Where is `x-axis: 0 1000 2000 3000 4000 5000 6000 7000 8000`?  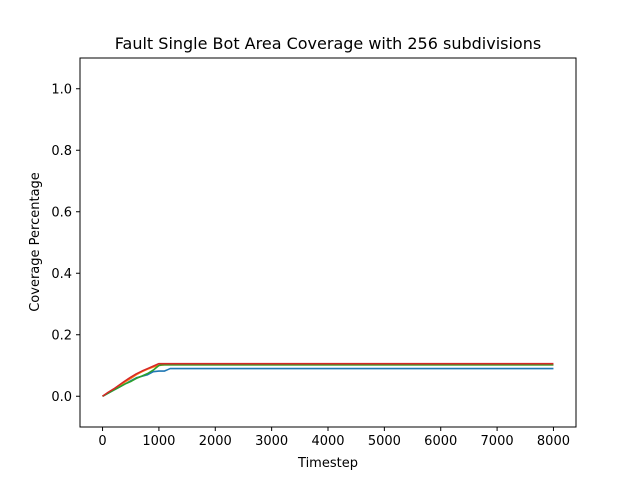 x-axis: 0 1000 2000 3000 4000 5000 6000 7000 8000 is located at coordinates (334, 438).